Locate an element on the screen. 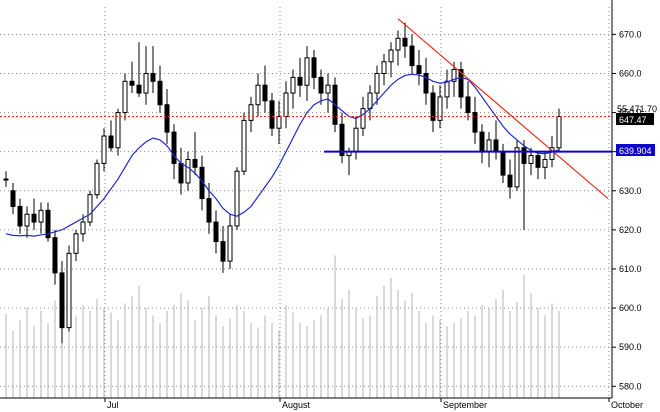 The height and width of the screenshot is (412, 660). x-tick-label: October is located at coordinates (627, 405).